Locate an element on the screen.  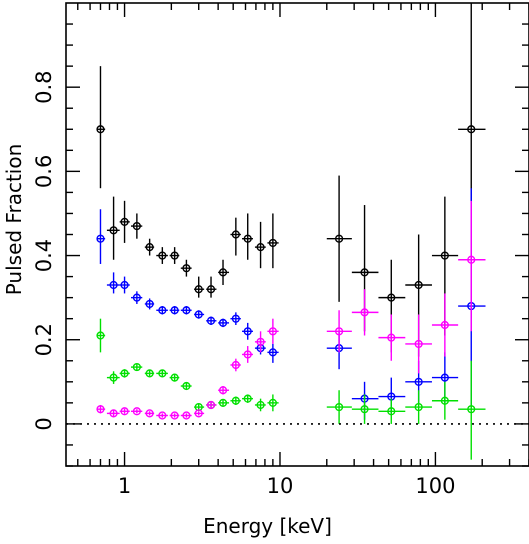
y-tick-label: 0.8 is located at coordinates (44, 86).